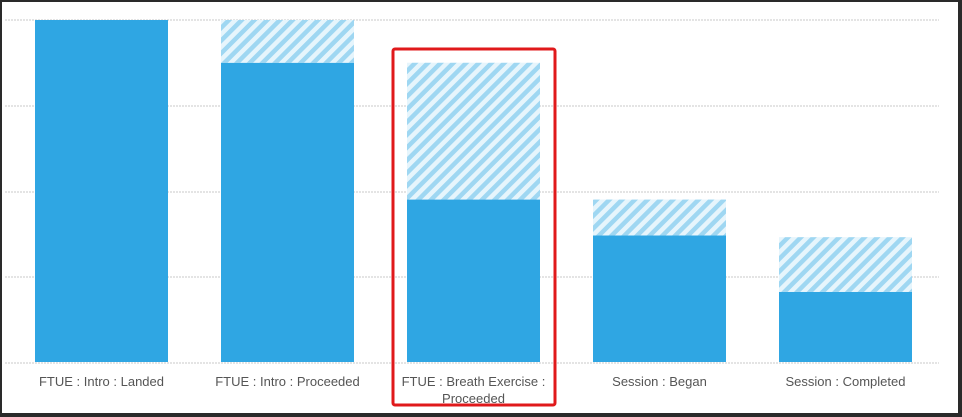 The height and width of the screenshot is (417, 962). What do you see at coordinates (846, 381) in the screenshot?
I see `x-tick-label-4-0: Session : Completed` at bounding box center [846, 381].